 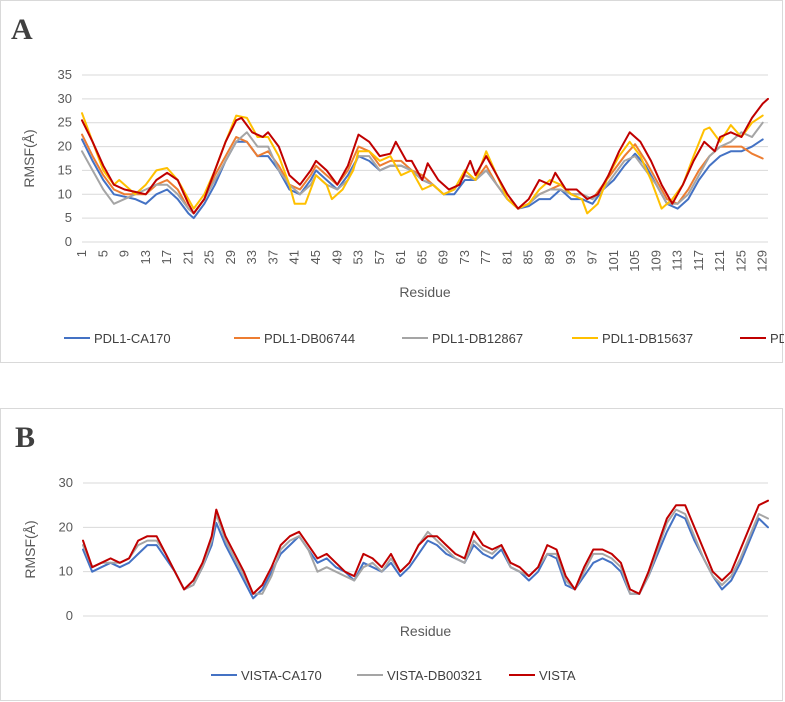 What do you see at coordinates (145, 257) in the screenshot?
I see `x-tick-label: 13` at bounding box center [145, 257].